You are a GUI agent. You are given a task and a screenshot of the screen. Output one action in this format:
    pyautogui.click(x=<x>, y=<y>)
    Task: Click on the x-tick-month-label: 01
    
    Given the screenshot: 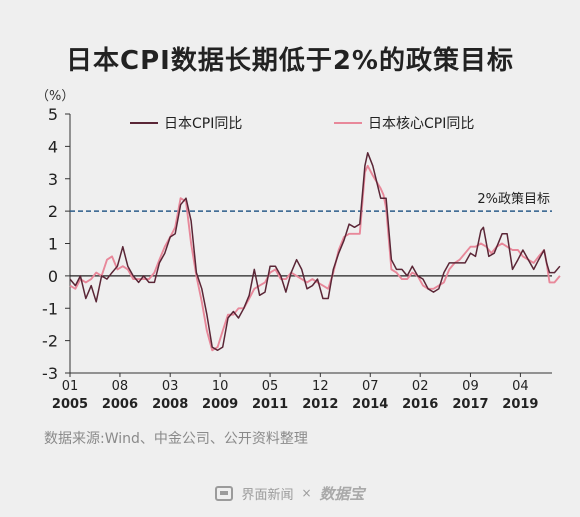 What is the action you would take?
    pyautogui.click(x=70, y=386)
    